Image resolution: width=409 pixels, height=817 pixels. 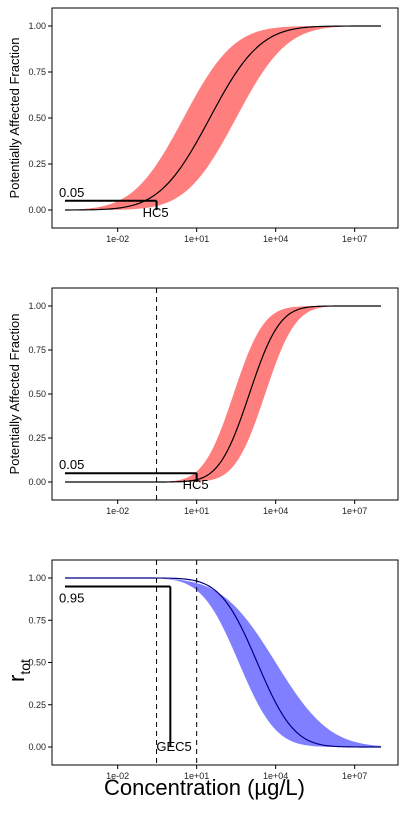 I want to click on threshold-y-label: 0.95, so click(x=71, y=597).